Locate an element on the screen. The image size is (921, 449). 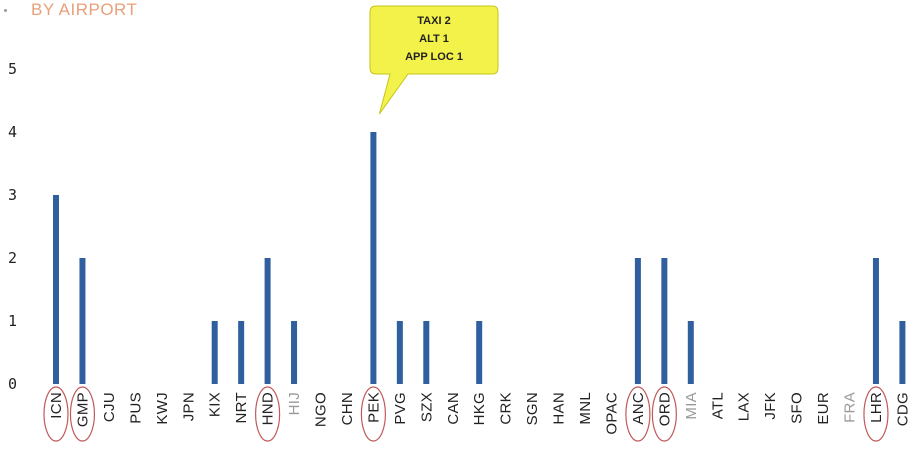
bar-ord is located at coordinates (664, 321).